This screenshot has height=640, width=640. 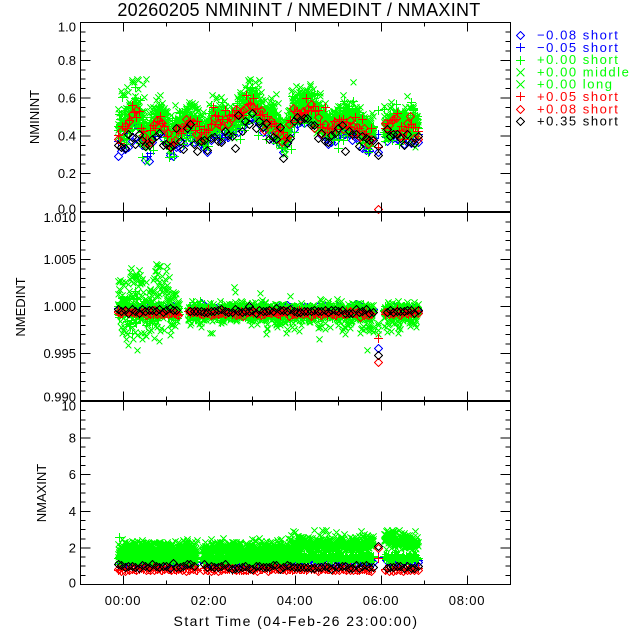 What do you see at coordinates (72, 474) in the screenshot?
I see `svg-text: 6` at bounding box center [72, 474].